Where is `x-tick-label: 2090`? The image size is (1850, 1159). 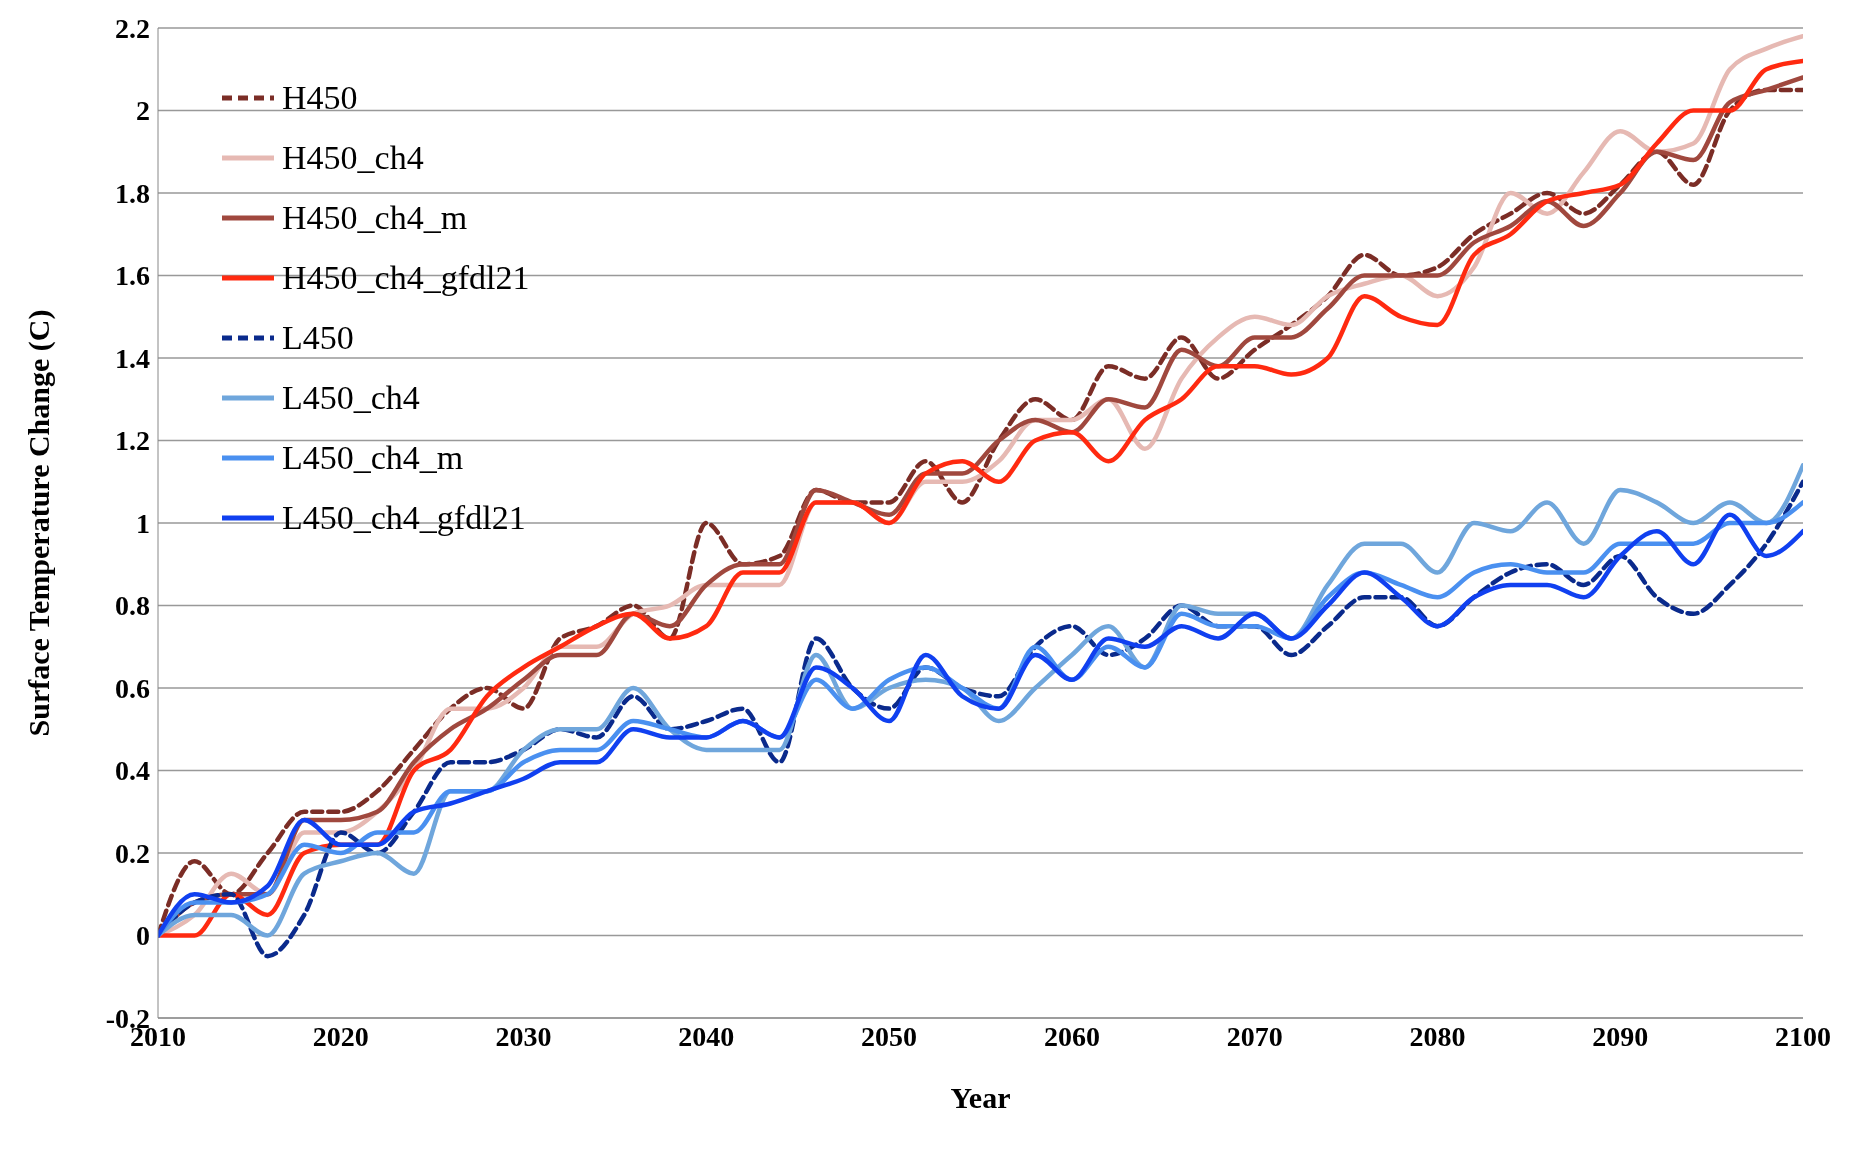
x-tick-label: 2090 is located at coordinates (1620, 1036).